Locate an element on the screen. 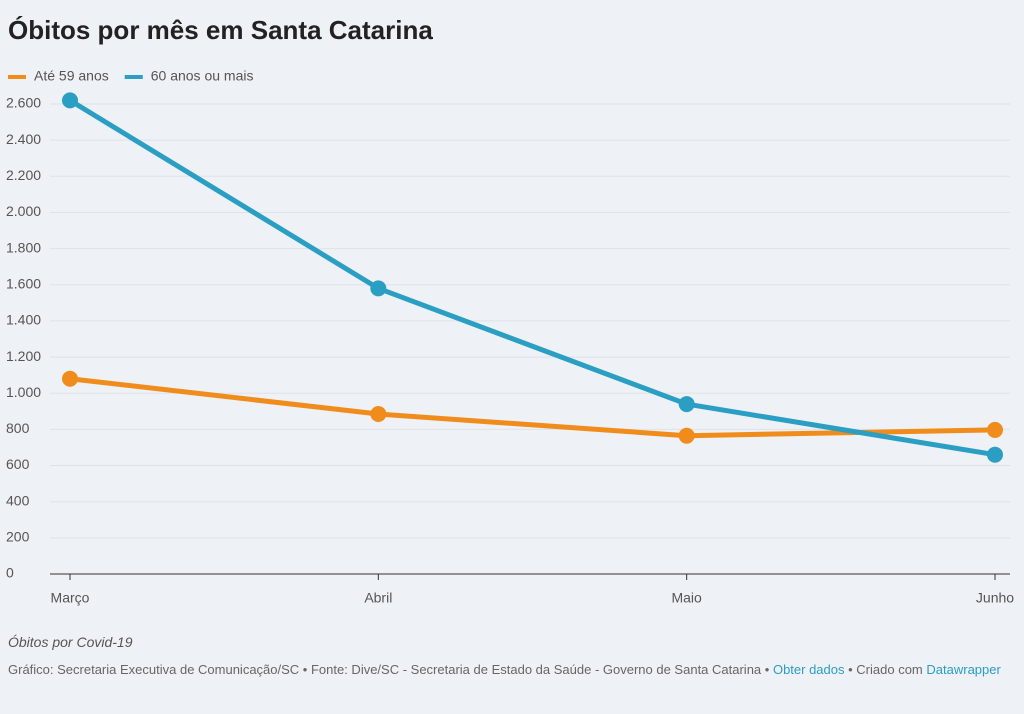  y-tick-label: 2.400 is located at coordinates (23, 139).